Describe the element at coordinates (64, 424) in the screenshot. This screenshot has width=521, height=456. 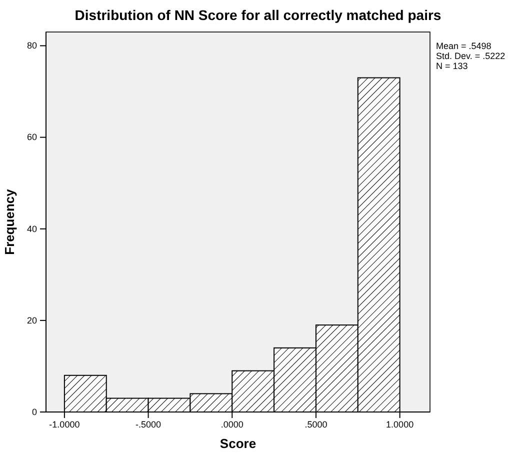
I see `x-tick-label: -1.0000` at that location.